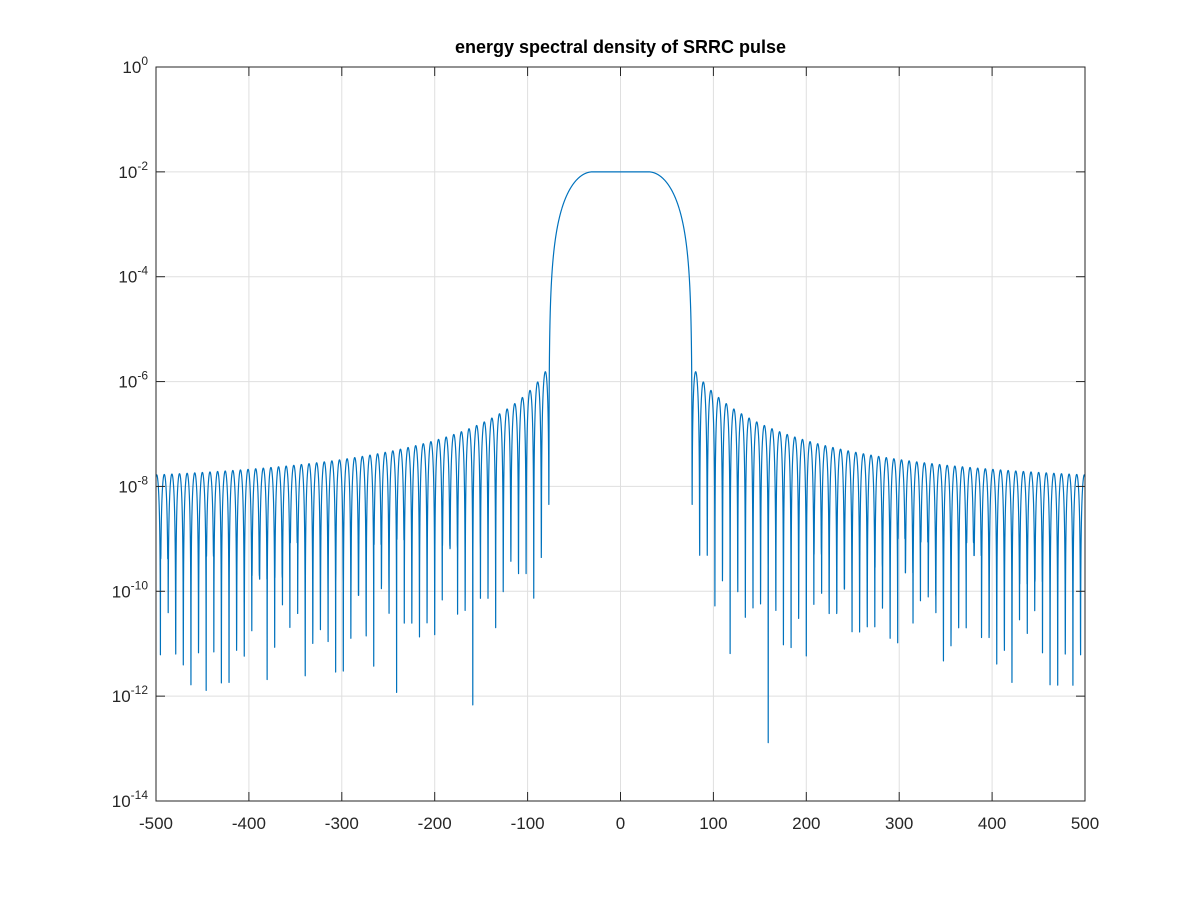  Describe the element at coordinates (133, 380) in the screenshot. I see `y-tick-label: 10⁻⁶` at that location.